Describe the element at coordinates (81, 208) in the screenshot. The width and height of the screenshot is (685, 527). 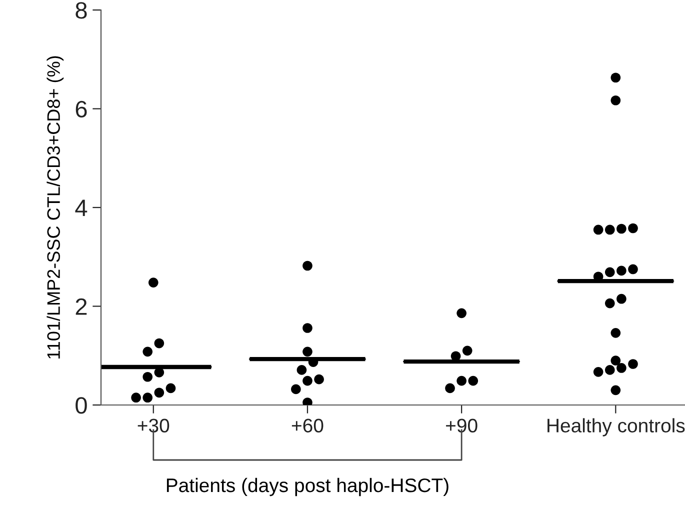
I see `y-tick-label: 4` at that location.